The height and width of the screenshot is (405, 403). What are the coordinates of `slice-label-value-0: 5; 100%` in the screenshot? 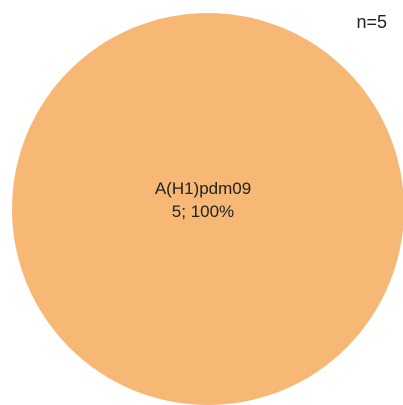 It's located at (203, 211).